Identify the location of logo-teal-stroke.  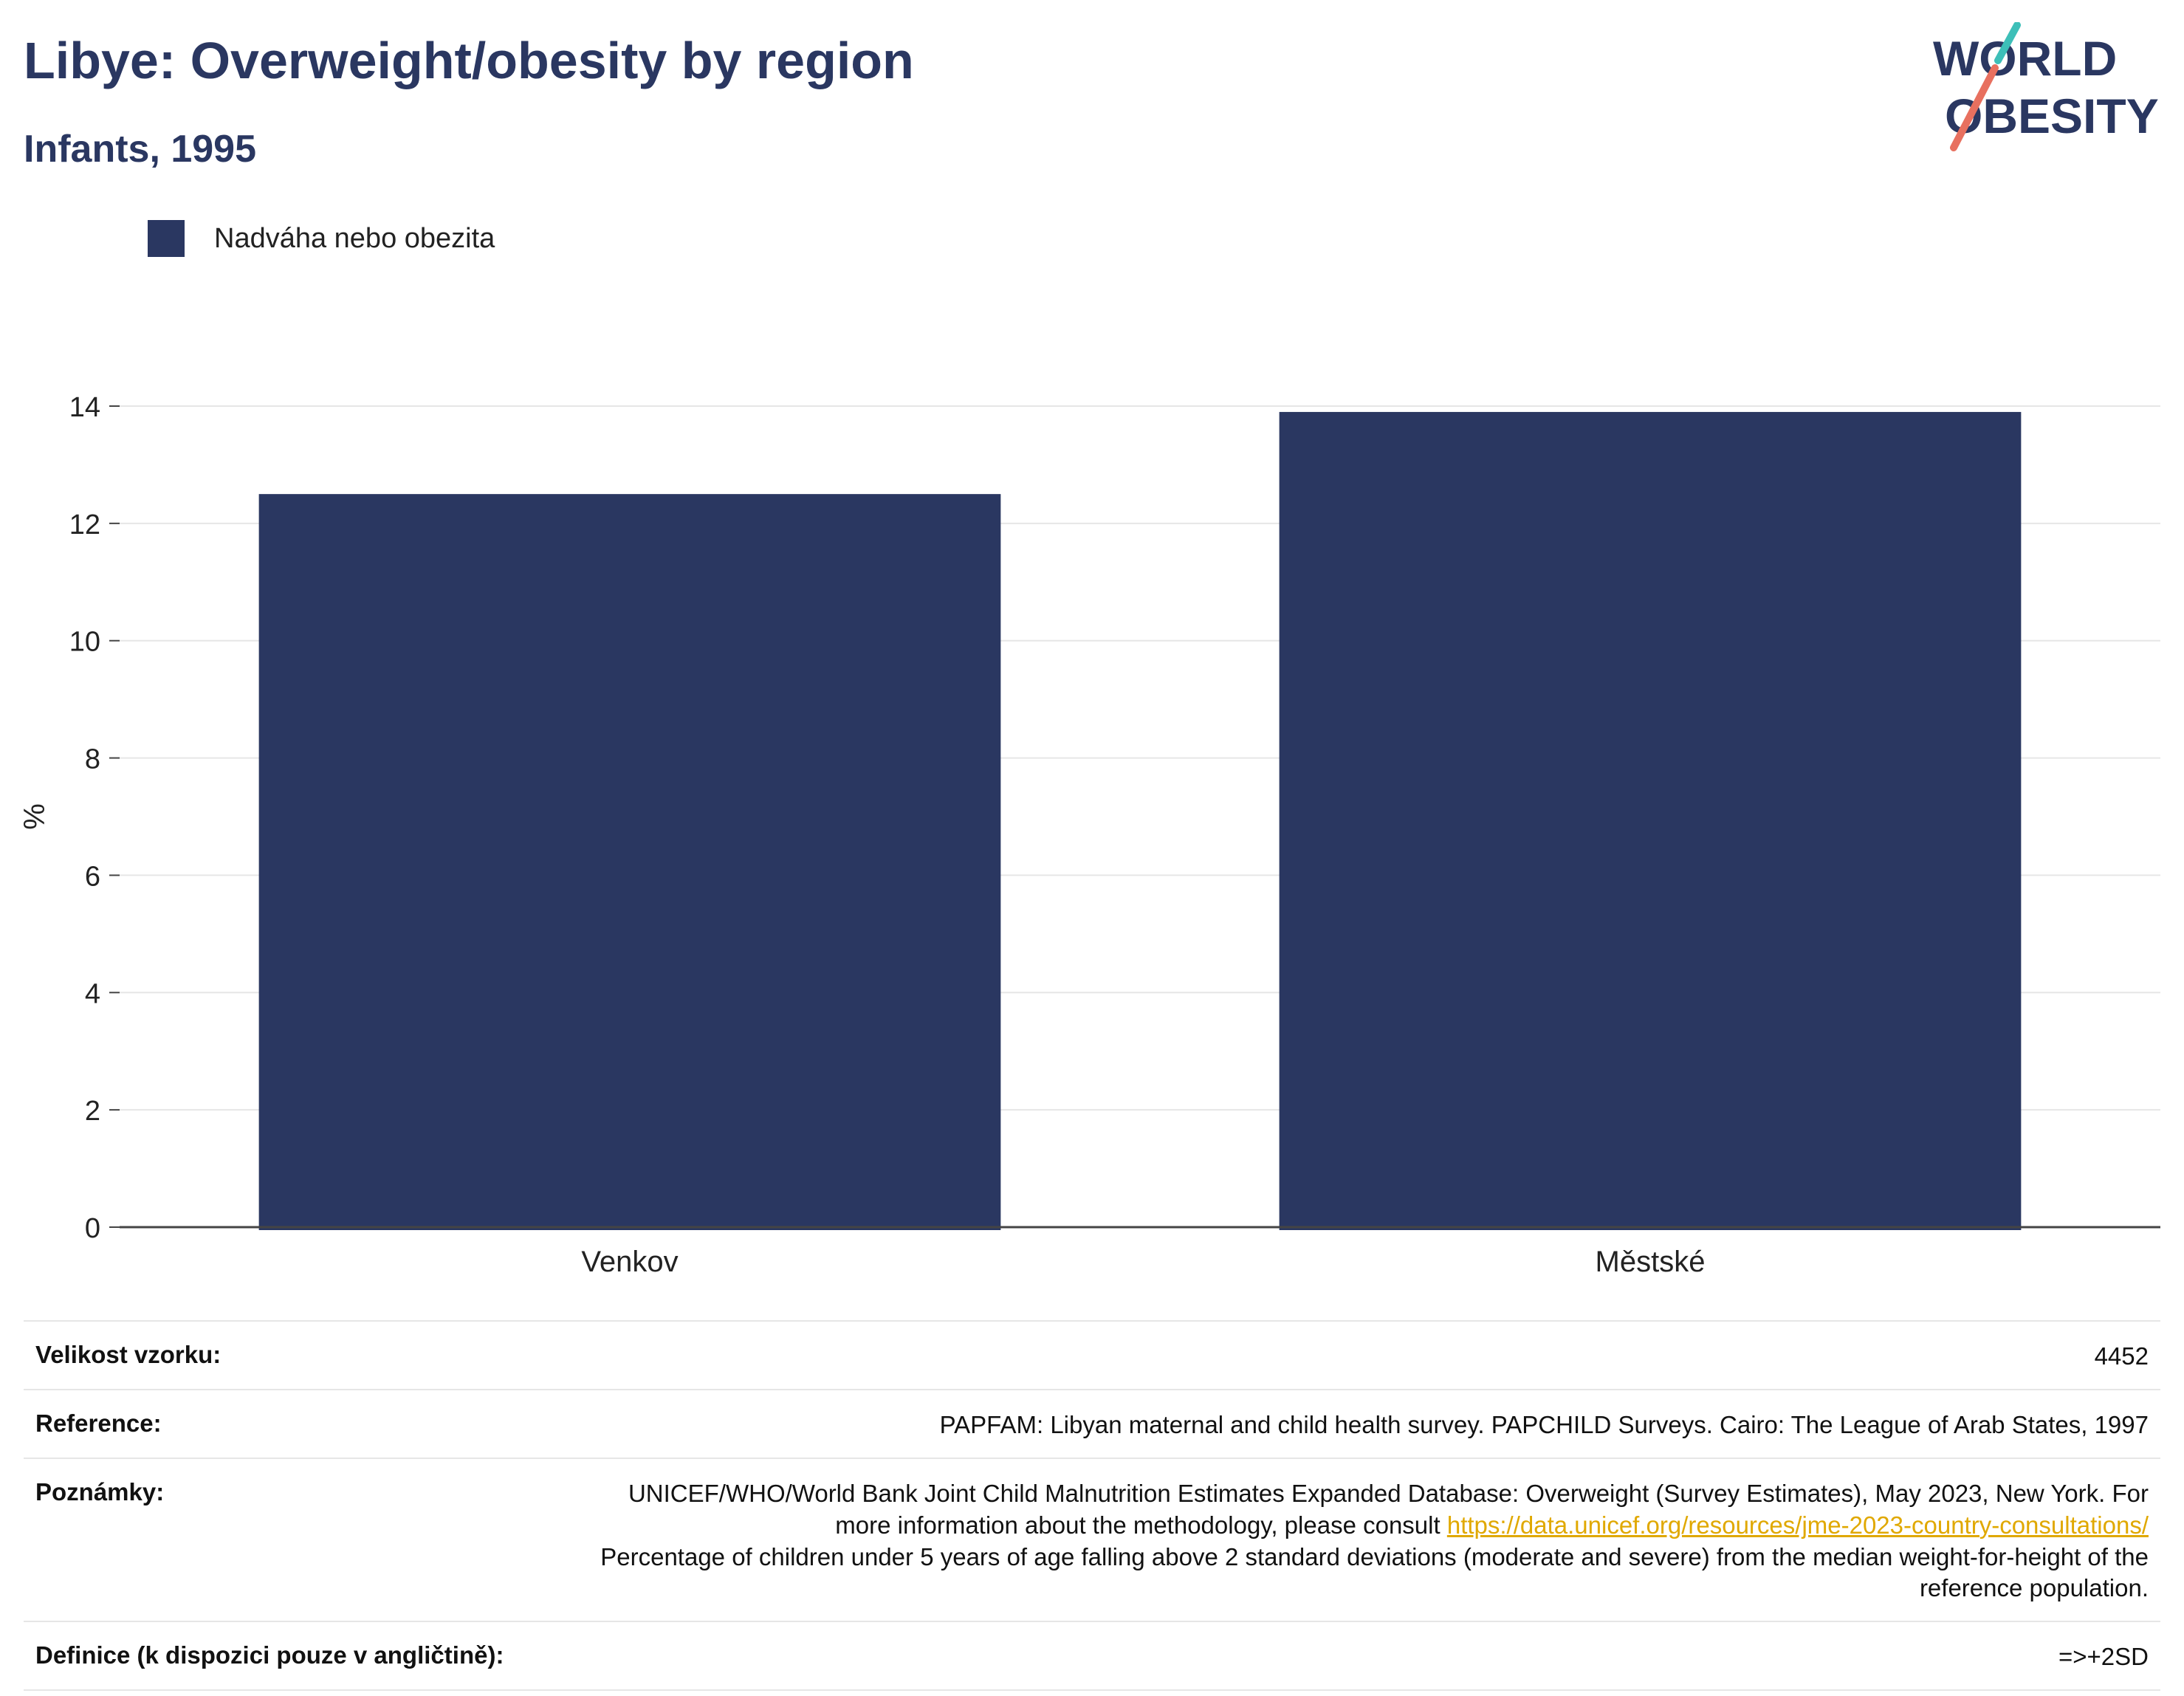
(2008, 43).